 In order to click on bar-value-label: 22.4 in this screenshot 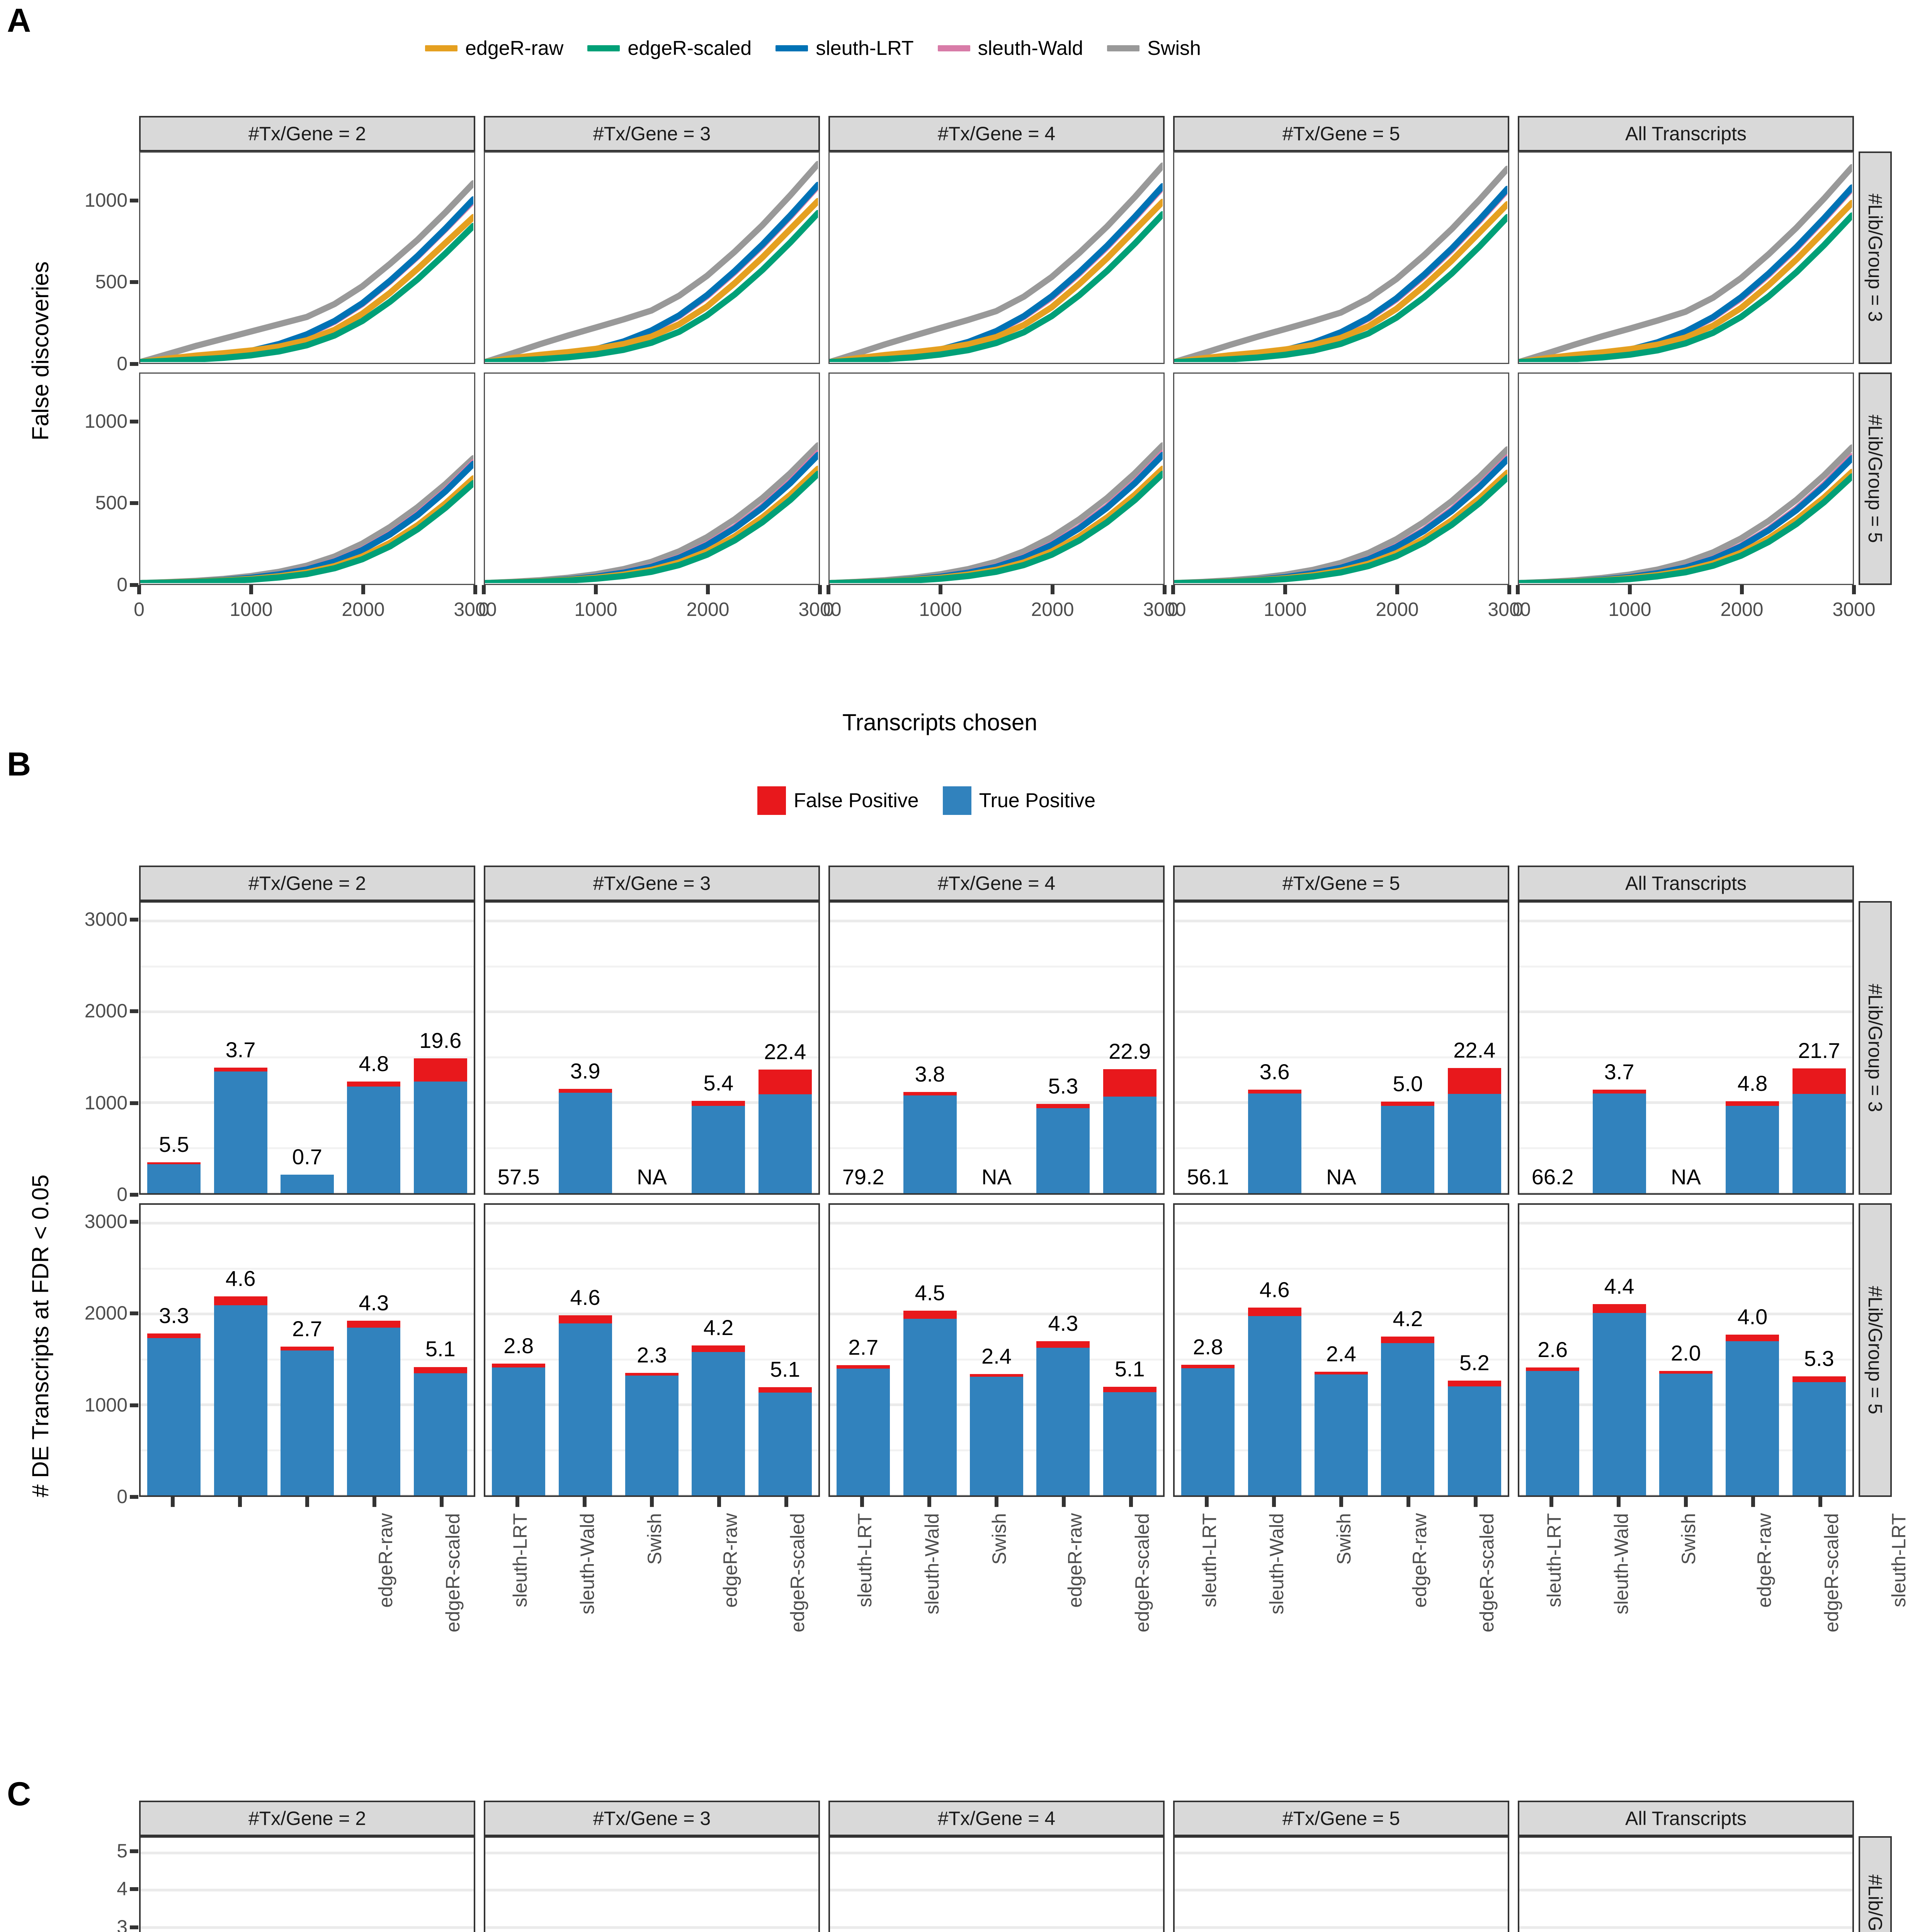, I will do `click(785, 1051)`.